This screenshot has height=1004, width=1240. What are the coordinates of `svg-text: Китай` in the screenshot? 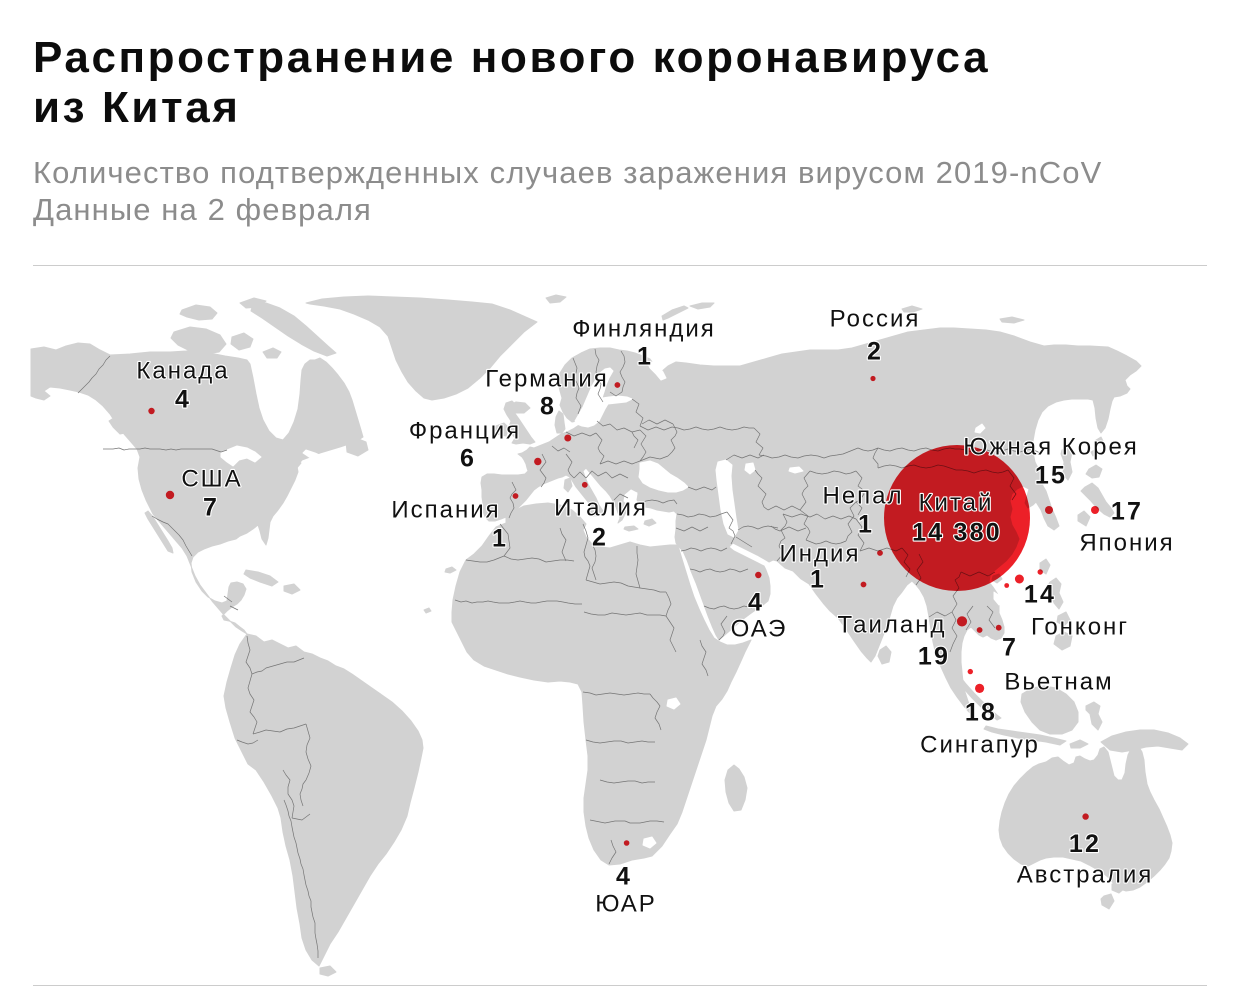 It's located at (956, 503).